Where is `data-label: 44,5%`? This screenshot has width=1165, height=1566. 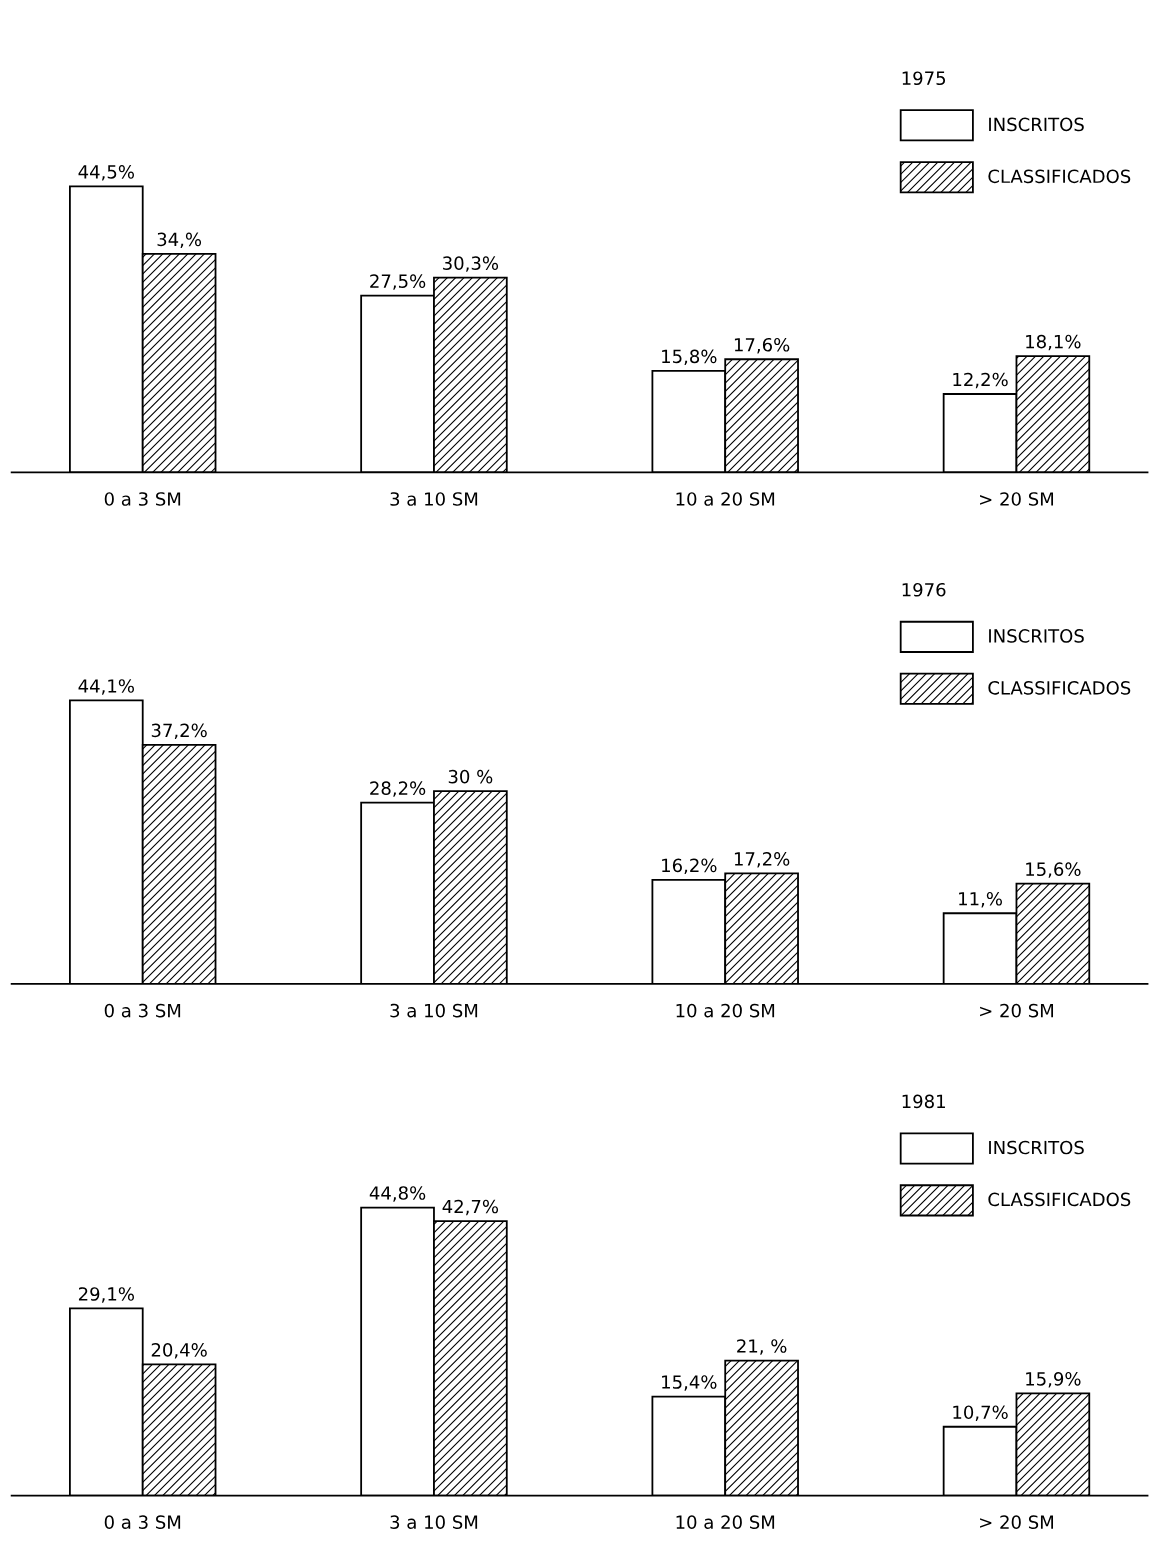 data-label: 44,5% is located at coordinates (106, 173).